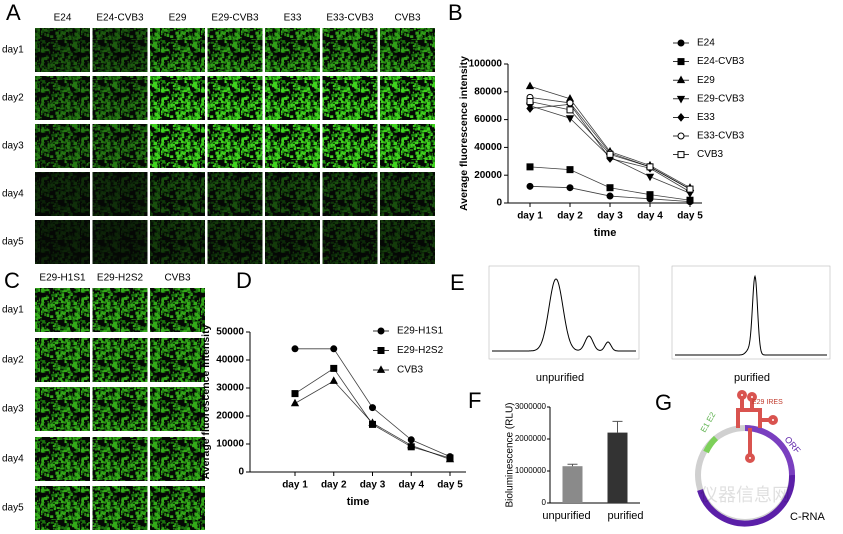 The image size is (843, 534). I want to click on column-label: CVB3, so click(177, 278).